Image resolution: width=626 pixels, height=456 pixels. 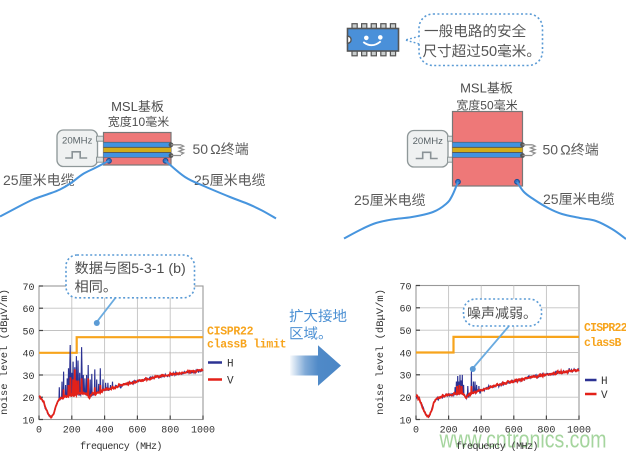 What do you see at coordinates (158, 269) in the screenshot?
I see `svg-text: 5-3-1 (b)` at bounding box center [158, 269].